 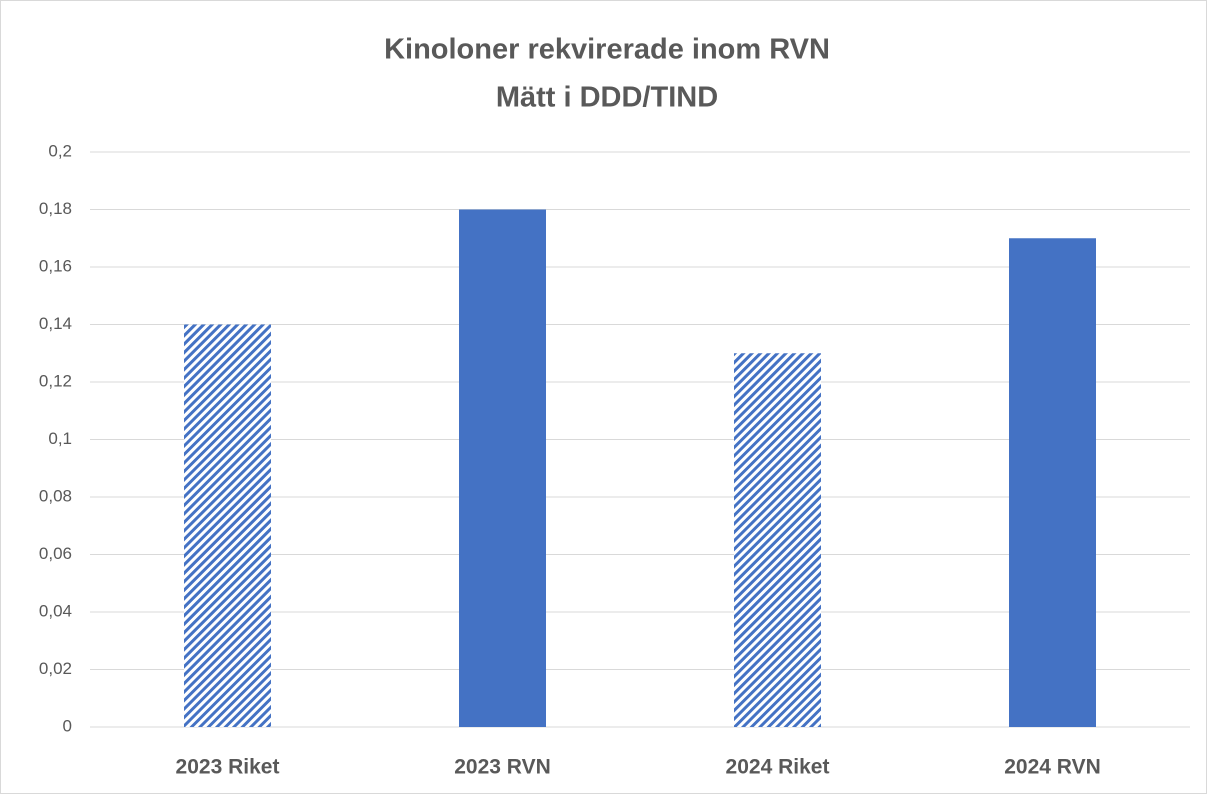 What do you see at coordinates (778, 767) in the screenshot?
I see `x-tick-label: 2024 Riket` at bounding box center [778, 767].